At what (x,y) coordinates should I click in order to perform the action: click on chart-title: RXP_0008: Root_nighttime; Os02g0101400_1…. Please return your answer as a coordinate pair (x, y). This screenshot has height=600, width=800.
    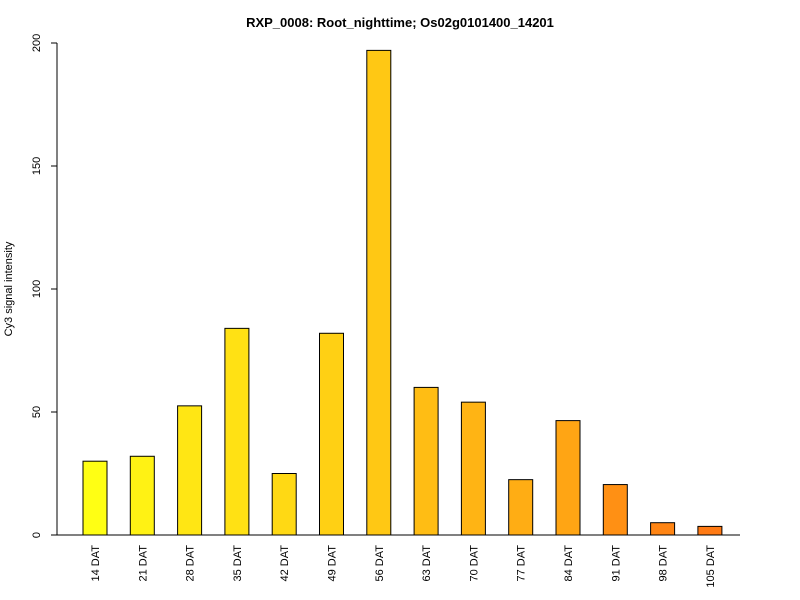
    Looking at the image, I should click on (400, 22).